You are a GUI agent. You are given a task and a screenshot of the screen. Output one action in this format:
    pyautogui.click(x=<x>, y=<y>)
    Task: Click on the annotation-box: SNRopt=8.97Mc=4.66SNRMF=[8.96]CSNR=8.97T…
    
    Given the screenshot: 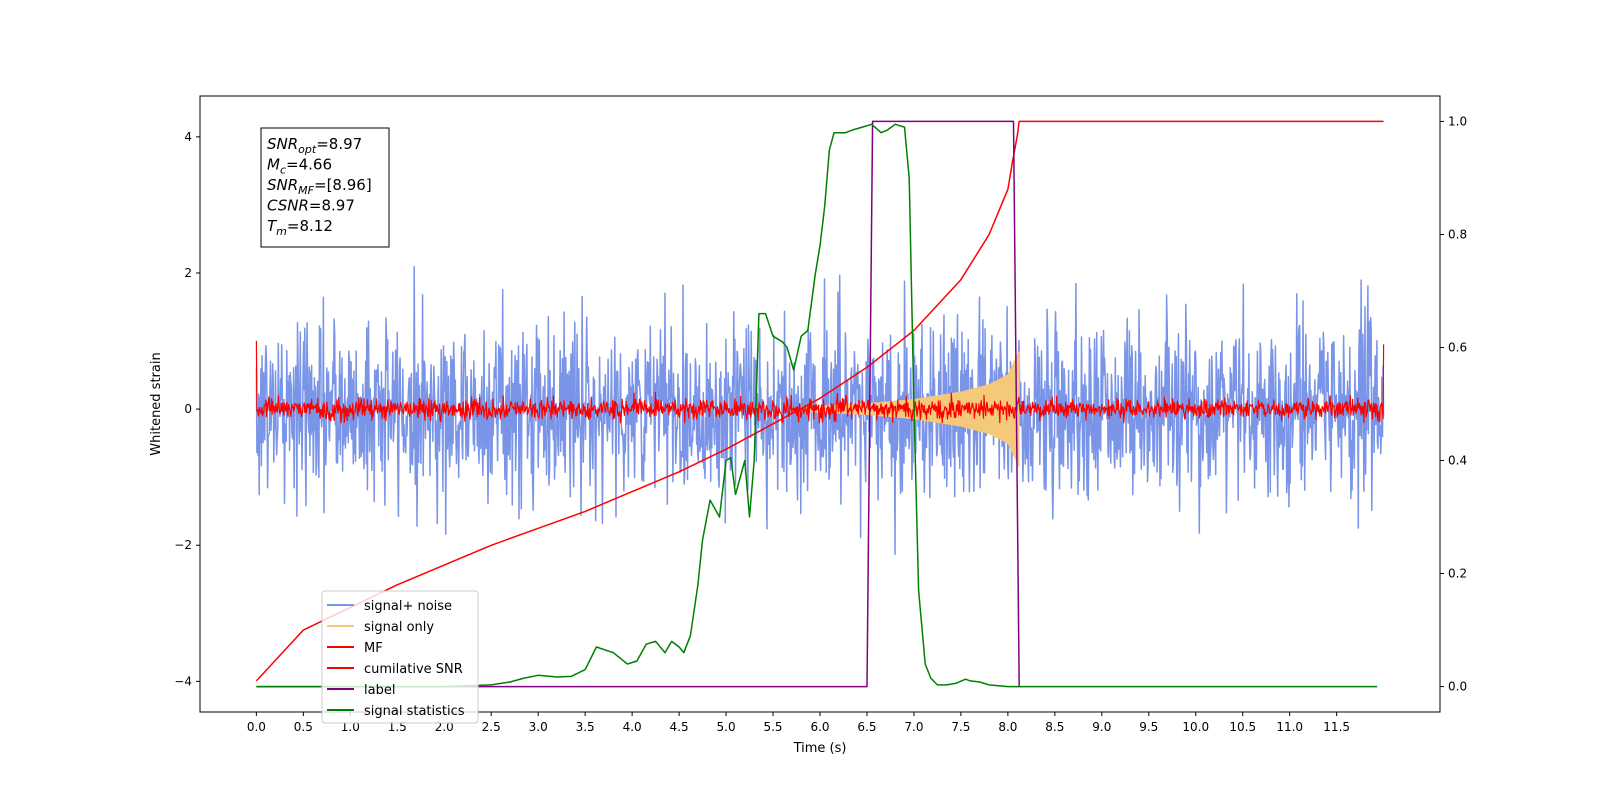 What is the action you would take?
    pyautogui.click(x=325, y=187)
    